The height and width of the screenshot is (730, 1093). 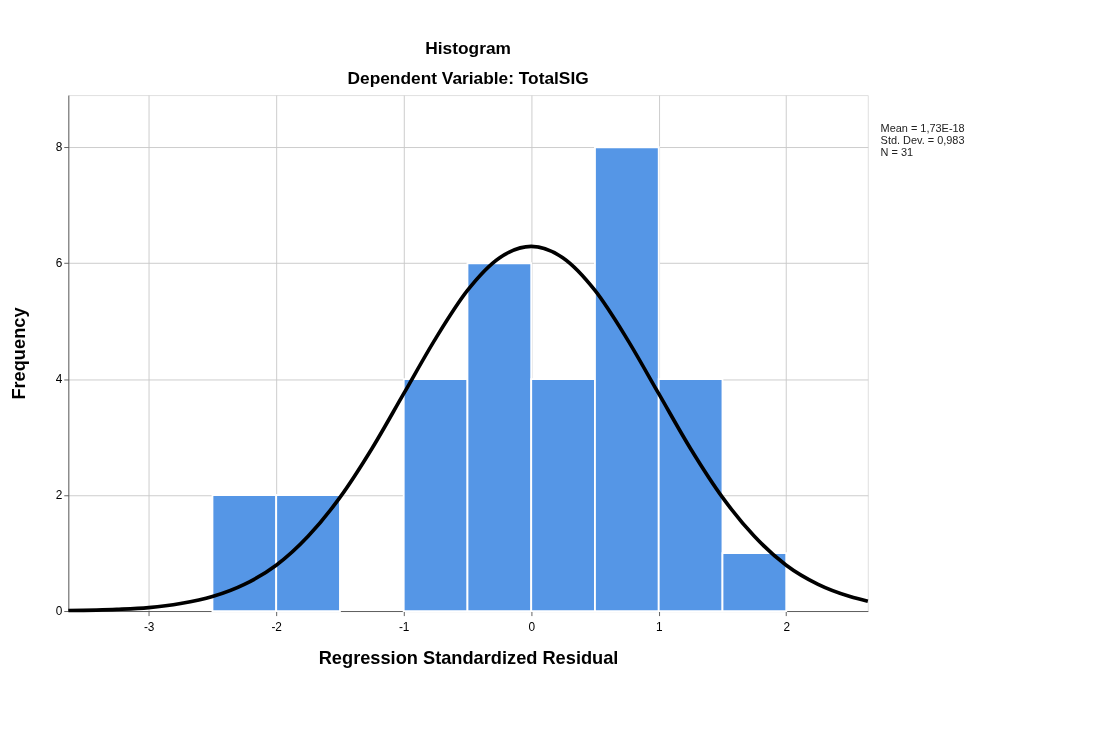 I want to click on y-axis-title: Frequency, so click(x=18, y=353).